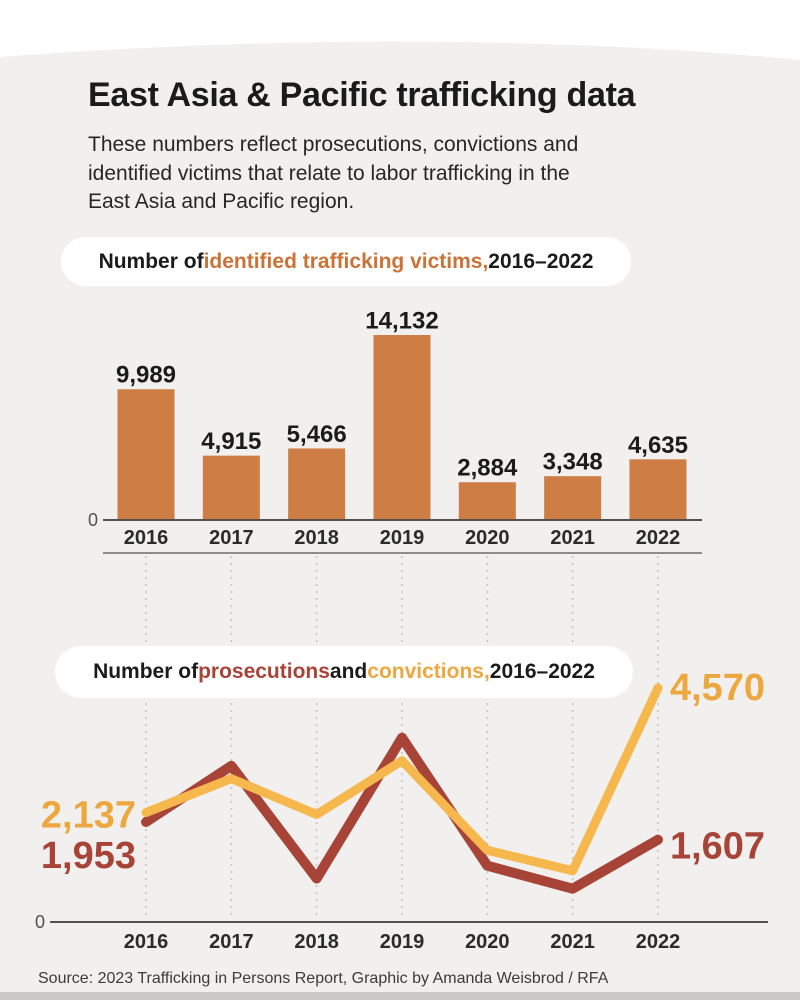 The image size is (800, 1000). I want to click on bar-value-label: 4,915, so click(231, 441).